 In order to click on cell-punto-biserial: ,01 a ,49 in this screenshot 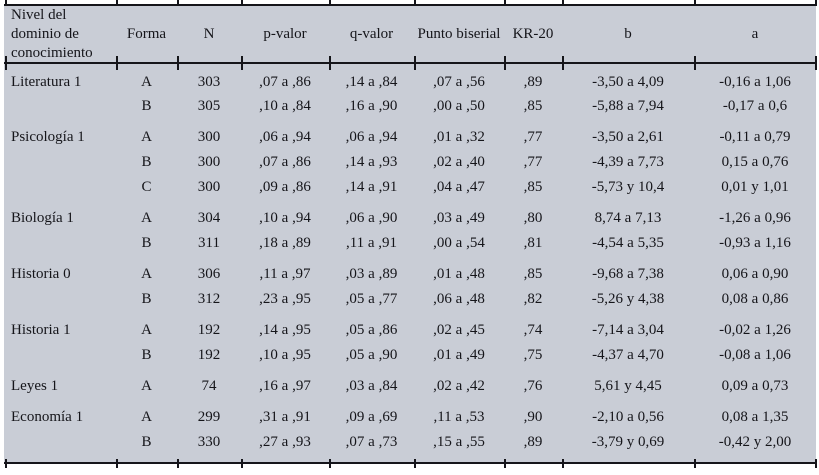, I will do `click(459, 355)`.